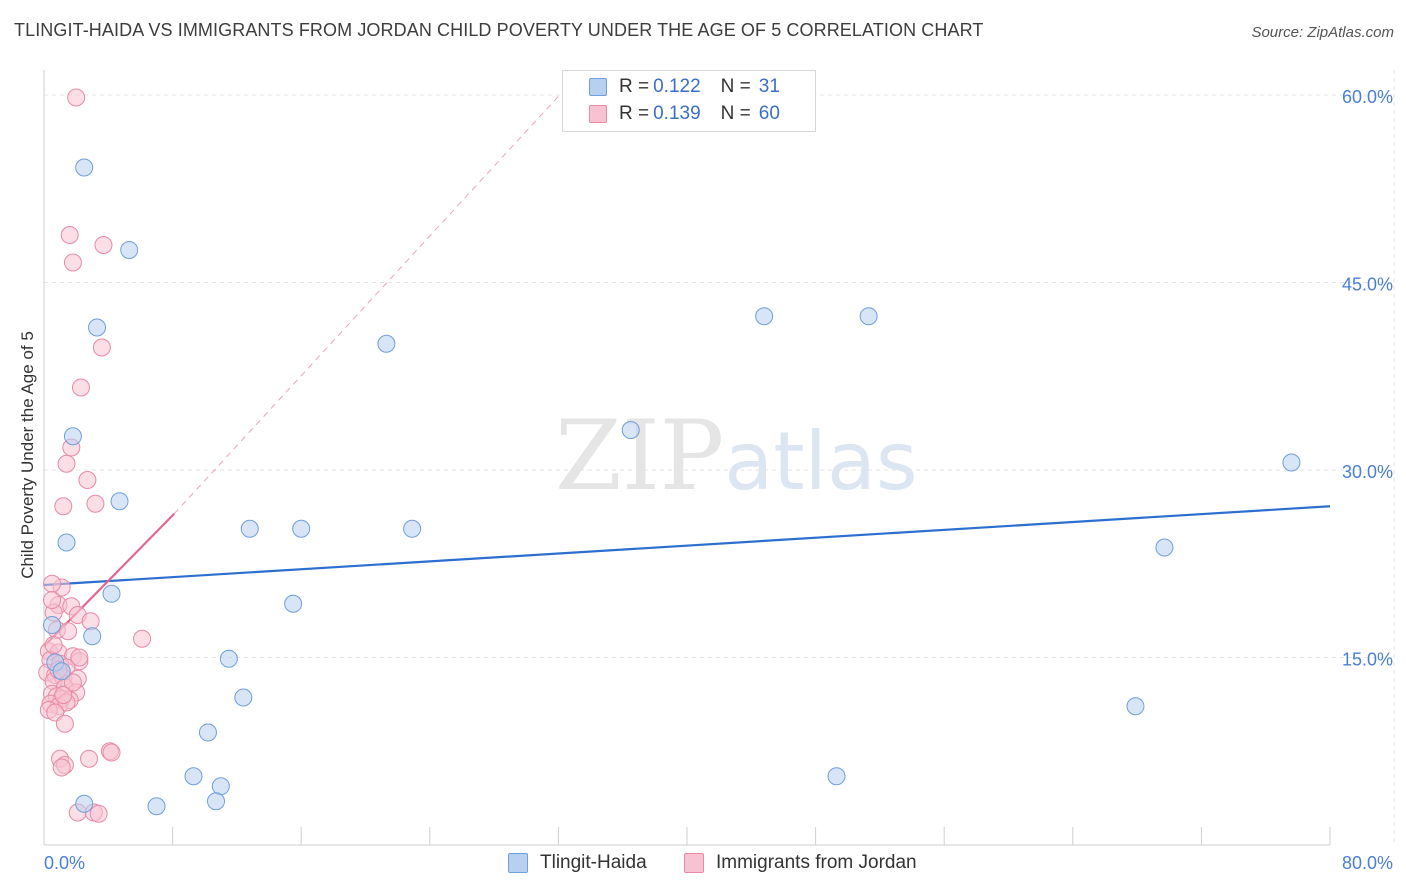 The image size is (1406, 892). What do you see at coordinates (1367, 472) in the screenshot?
I see `y-tick-label: 30.0%` at bounding box center [1367, 472].